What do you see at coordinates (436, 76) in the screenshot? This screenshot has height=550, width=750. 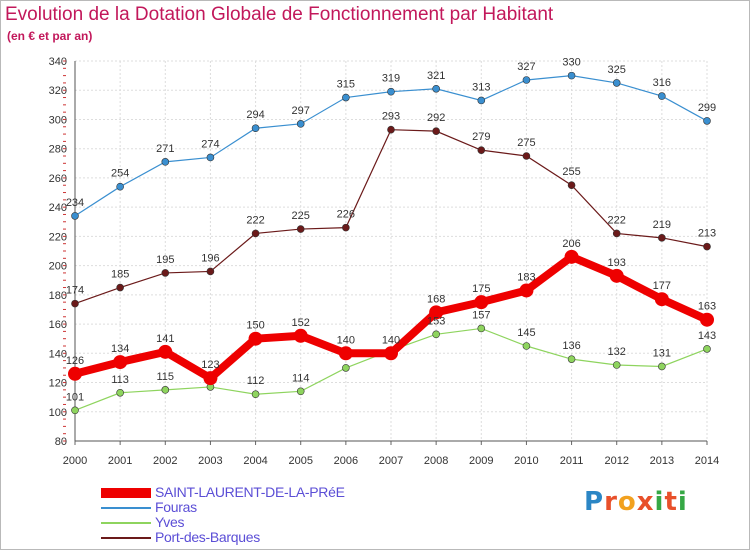 I see `data-label: 321` at bounding box center [436, 76].